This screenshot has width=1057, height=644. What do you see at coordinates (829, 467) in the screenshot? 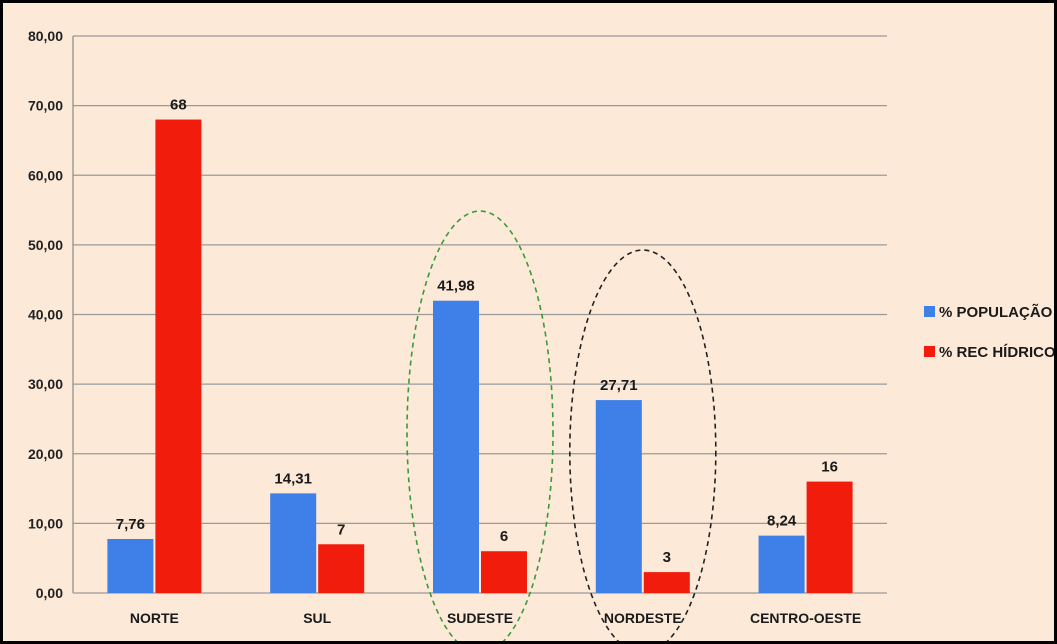
I see `data-label: 16` at bounding box center [829, 467].